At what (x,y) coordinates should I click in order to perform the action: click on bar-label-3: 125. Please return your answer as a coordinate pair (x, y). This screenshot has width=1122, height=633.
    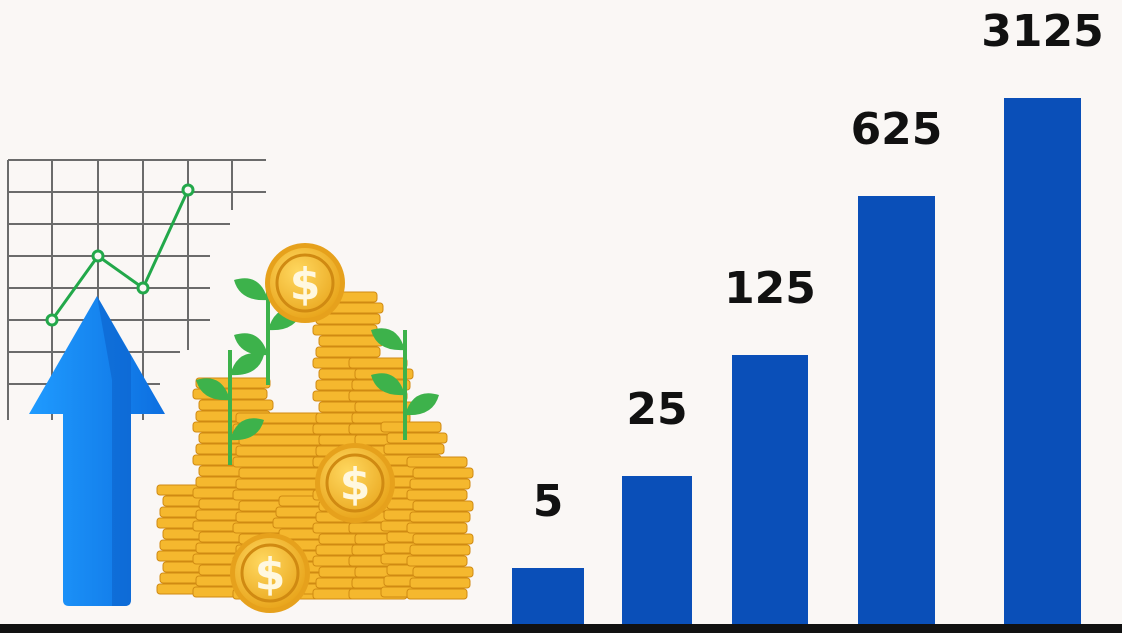
    Looking at the image, I should click on (770, 288).